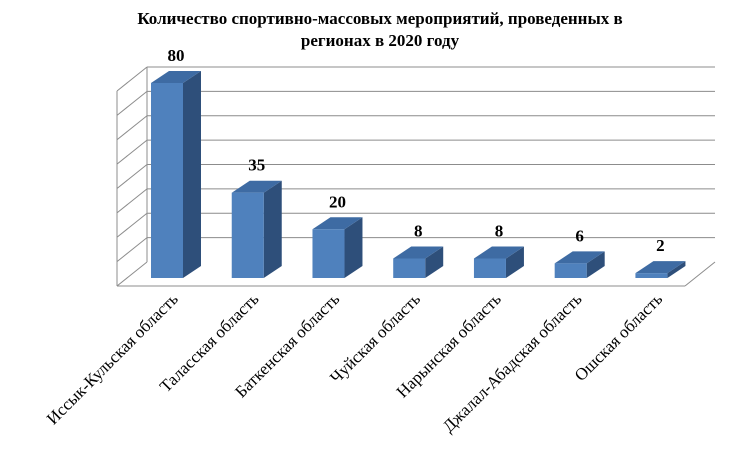  What do you see at coordinates (112, 358) in the screenshot?
I see `category-tick-label: Иссык-Кульская область` at bounding box center [112, 358].